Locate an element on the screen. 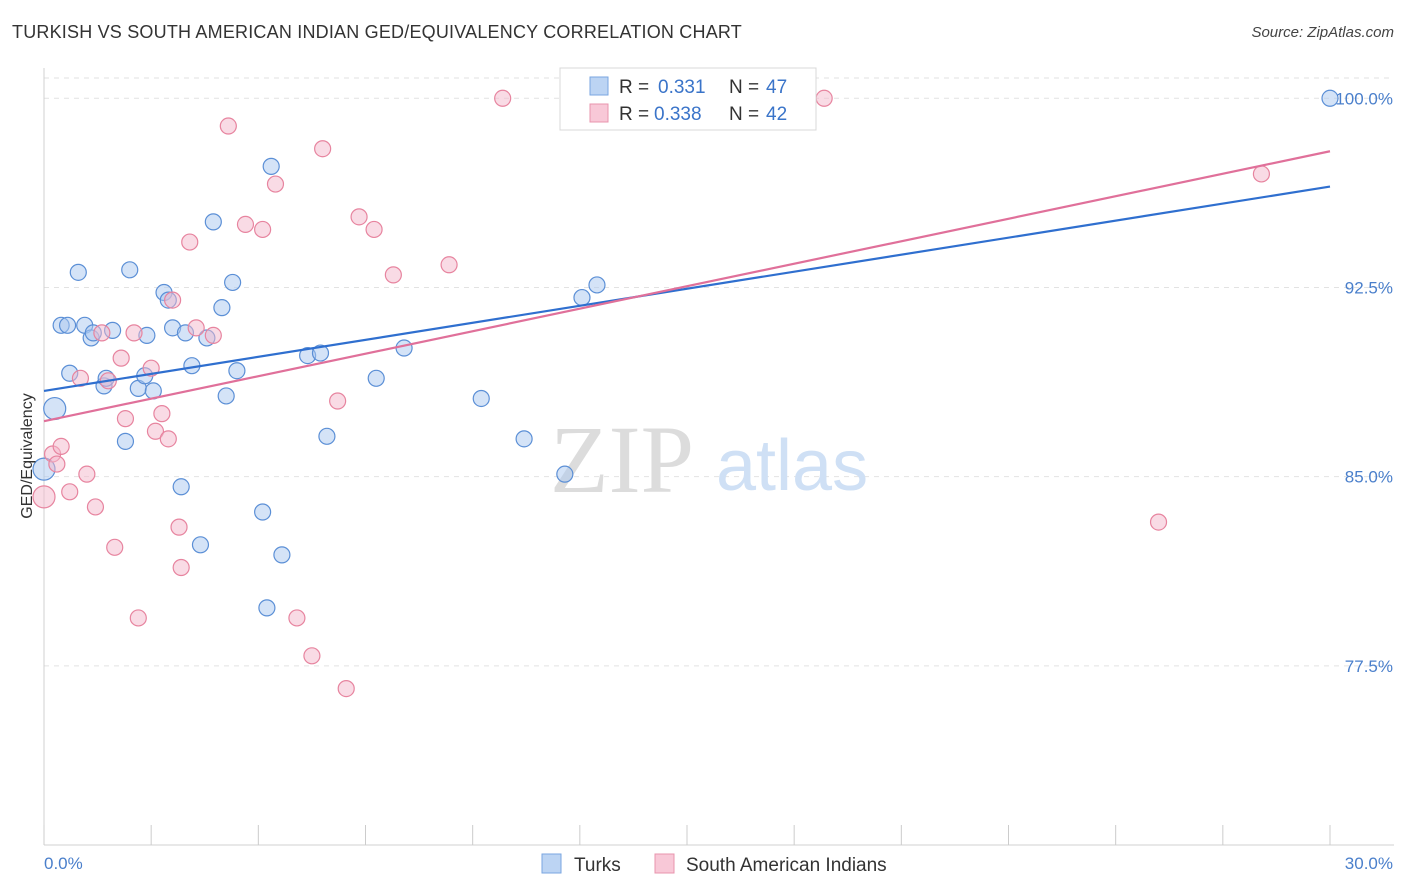  source-credit: Source: ZipAtlas.com is located at coordinates (1322, 32).